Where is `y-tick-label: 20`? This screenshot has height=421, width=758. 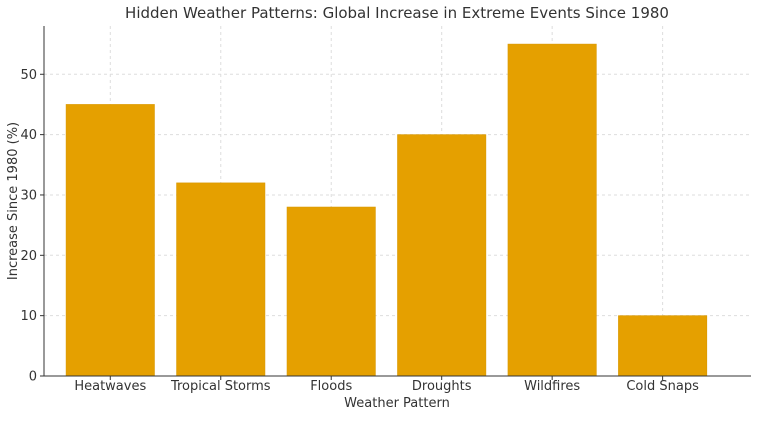
y-tick-label: 20 is located at coordinates (28, 256).